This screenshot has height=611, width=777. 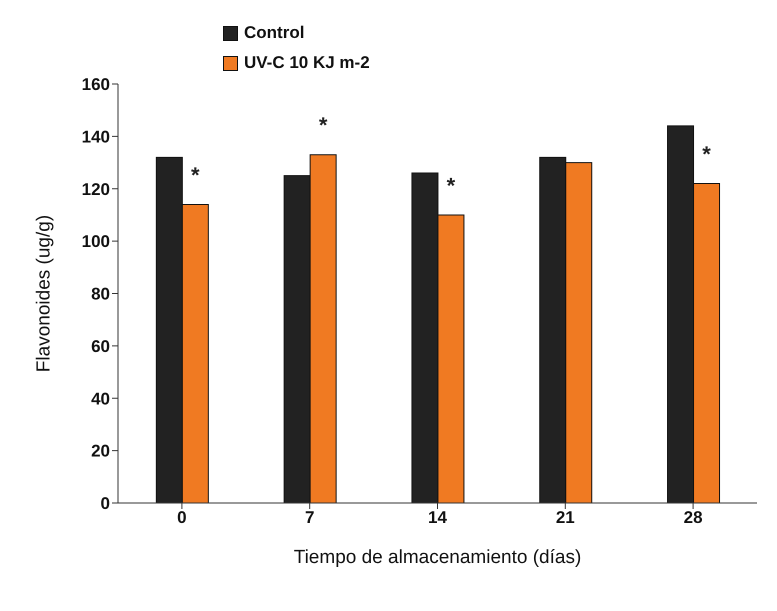 What do you see at coordinates (309, 518) in the screenshot?
I see `x-tick-label: 7` at bounding box center [309, 518].